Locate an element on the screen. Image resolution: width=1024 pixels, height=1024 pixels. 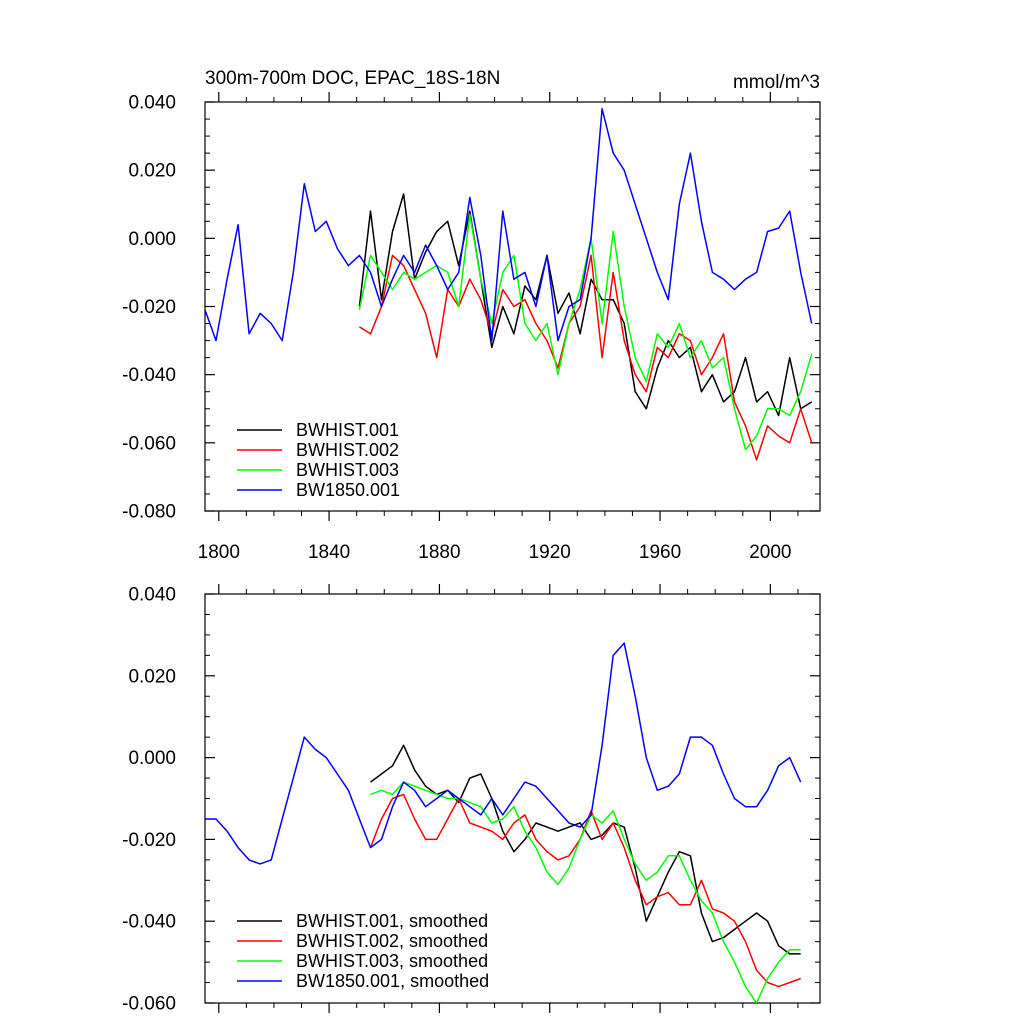
top-xtick-label: 1840 is located at coordinates (329, 552).